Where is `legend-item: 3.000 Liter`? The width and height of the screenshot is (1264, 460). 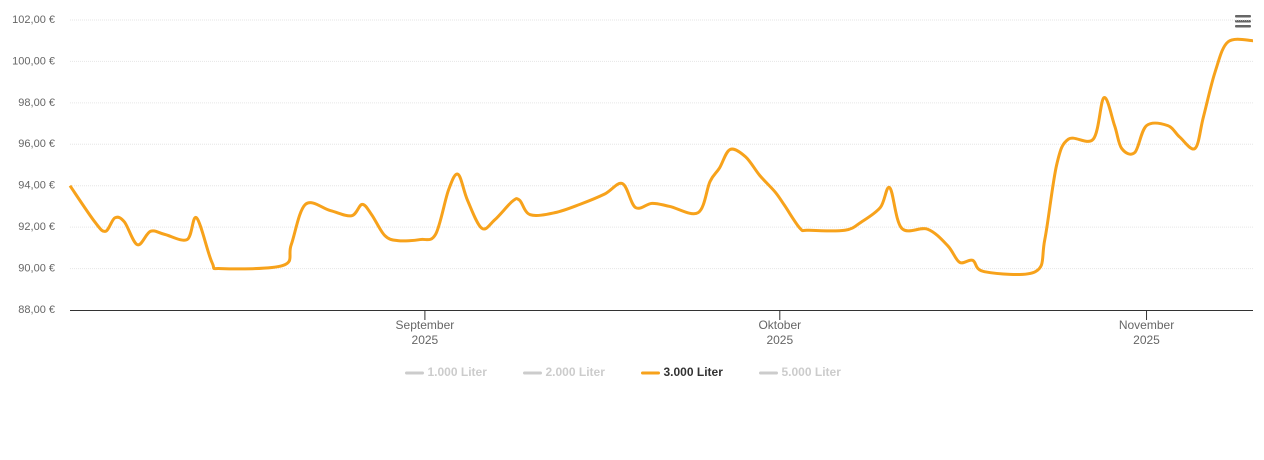
legend-item: 3.000 Liter is located at coordinates (682, 372).